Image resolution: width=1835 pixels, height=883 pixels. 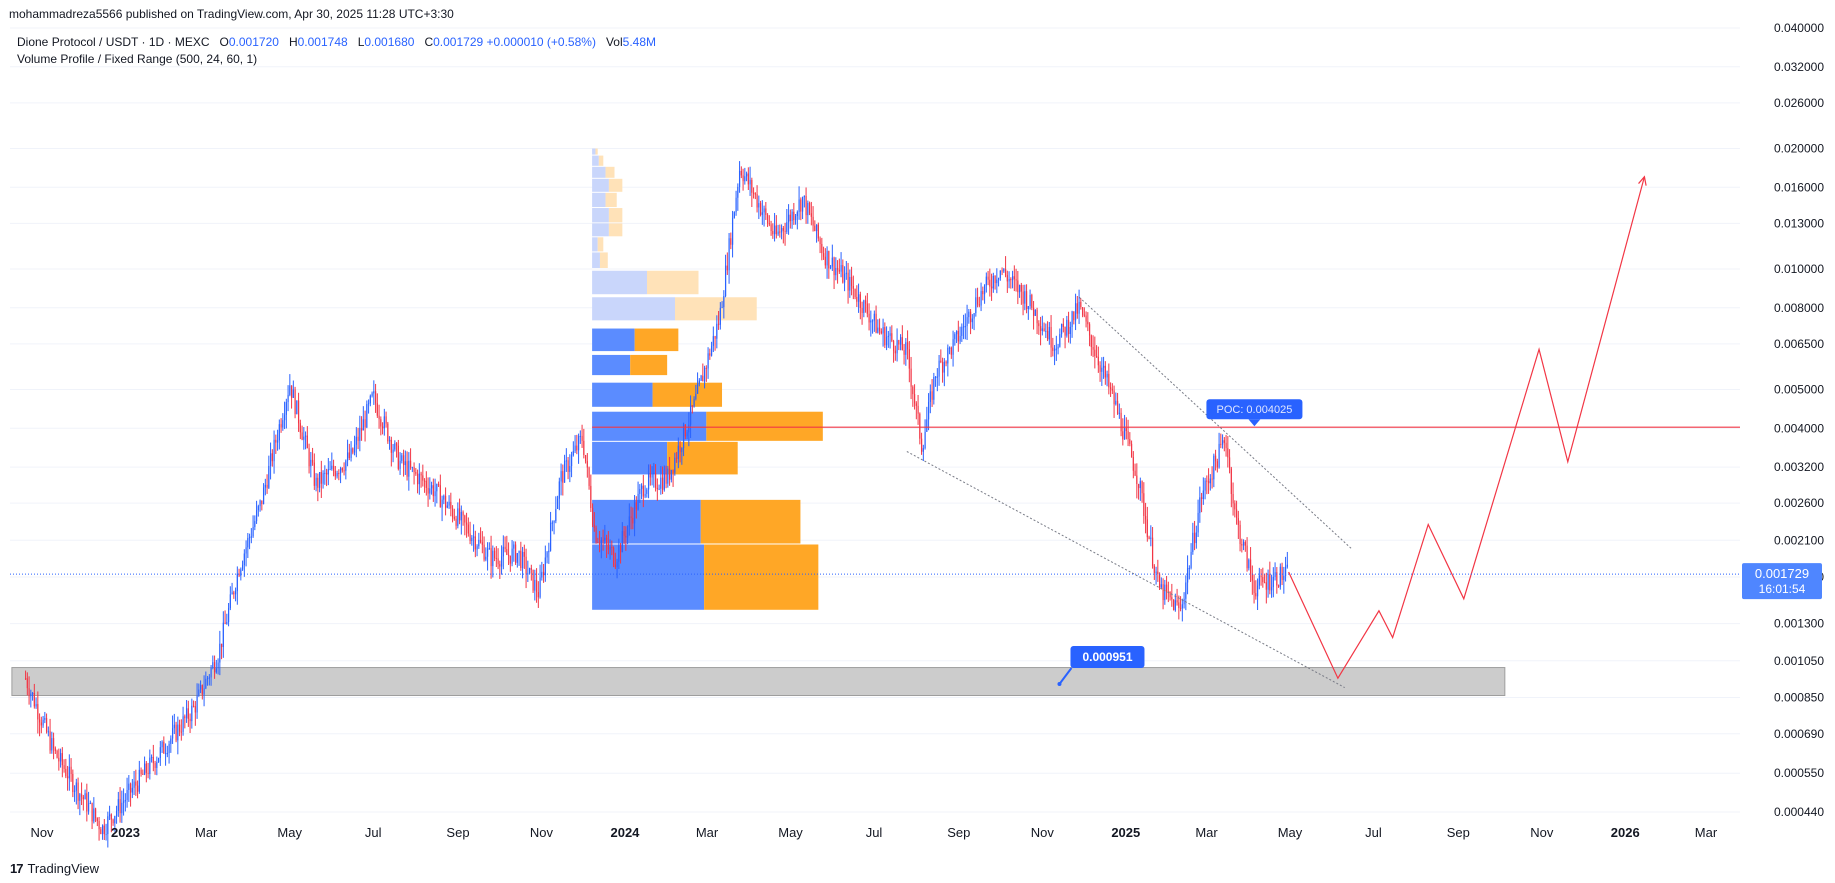 What do you see at coordinates (206, 832) in the screenshot?
I see `x-tick-label: Mar` at bounding box center [206, 832].